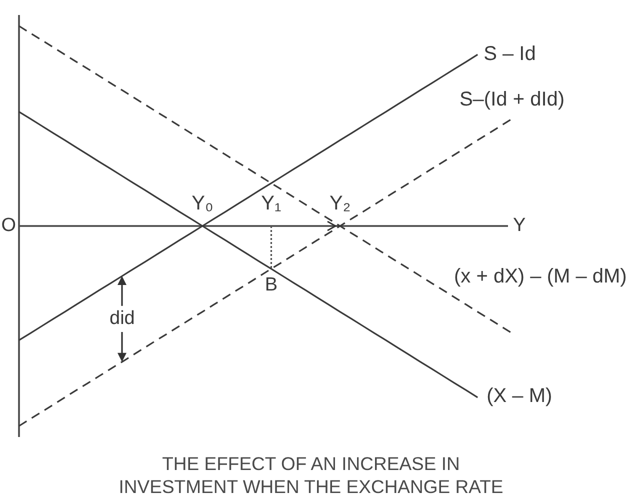 Image resolution: width=642 pixels, height=502 pixels. What do you see at coordinates (311, 475) in the screenshot?
I see `text: THE EFFECT OF AN INCREASE IN INVESTMENT WHEN THE EXCHANGE RATE` at bounding box center [311, 475].